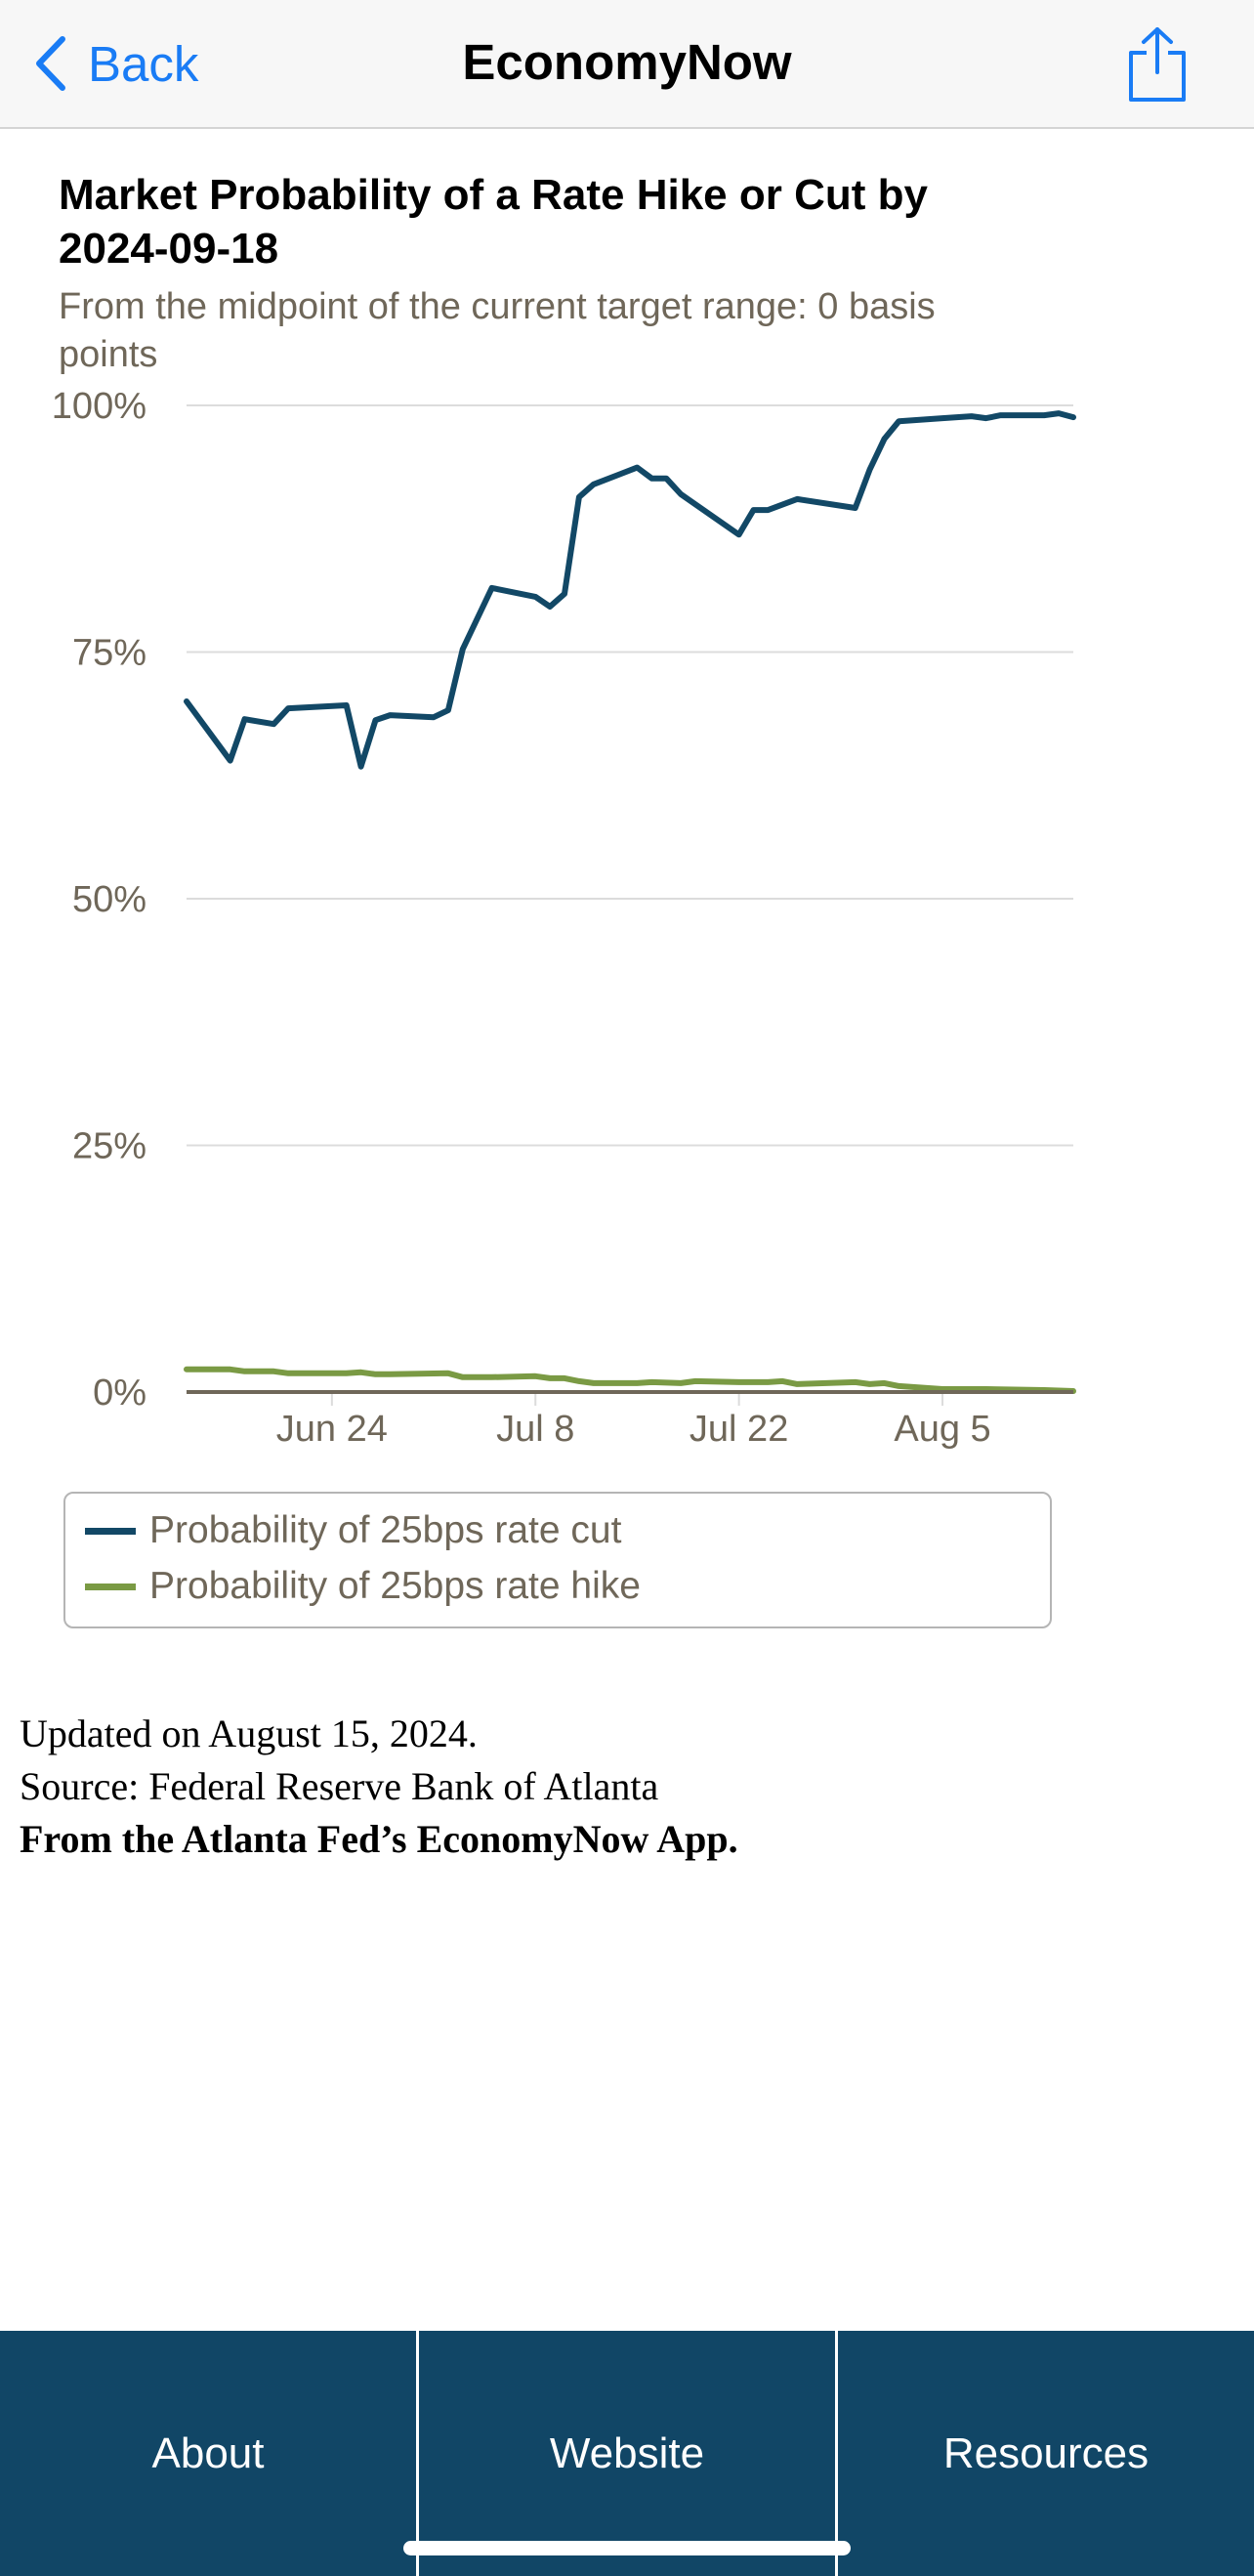  Describe the element at coordinates (630, 590) in the screenshot. I see `series-line-rate-cut` at that location.